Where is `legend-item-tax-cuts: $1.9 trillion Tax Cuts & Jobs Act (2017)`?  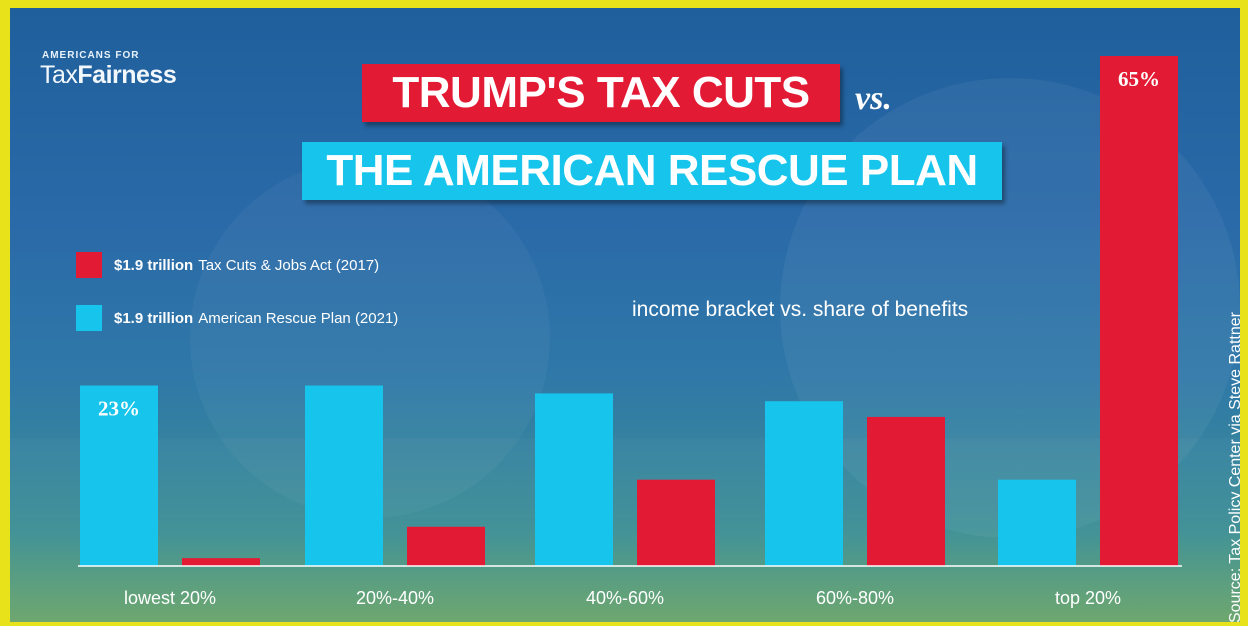 legend-item-tax-cuts: $1.9 trillion Tax Cuts & Jobs Act (2017) is located at coordinates (227, 265).